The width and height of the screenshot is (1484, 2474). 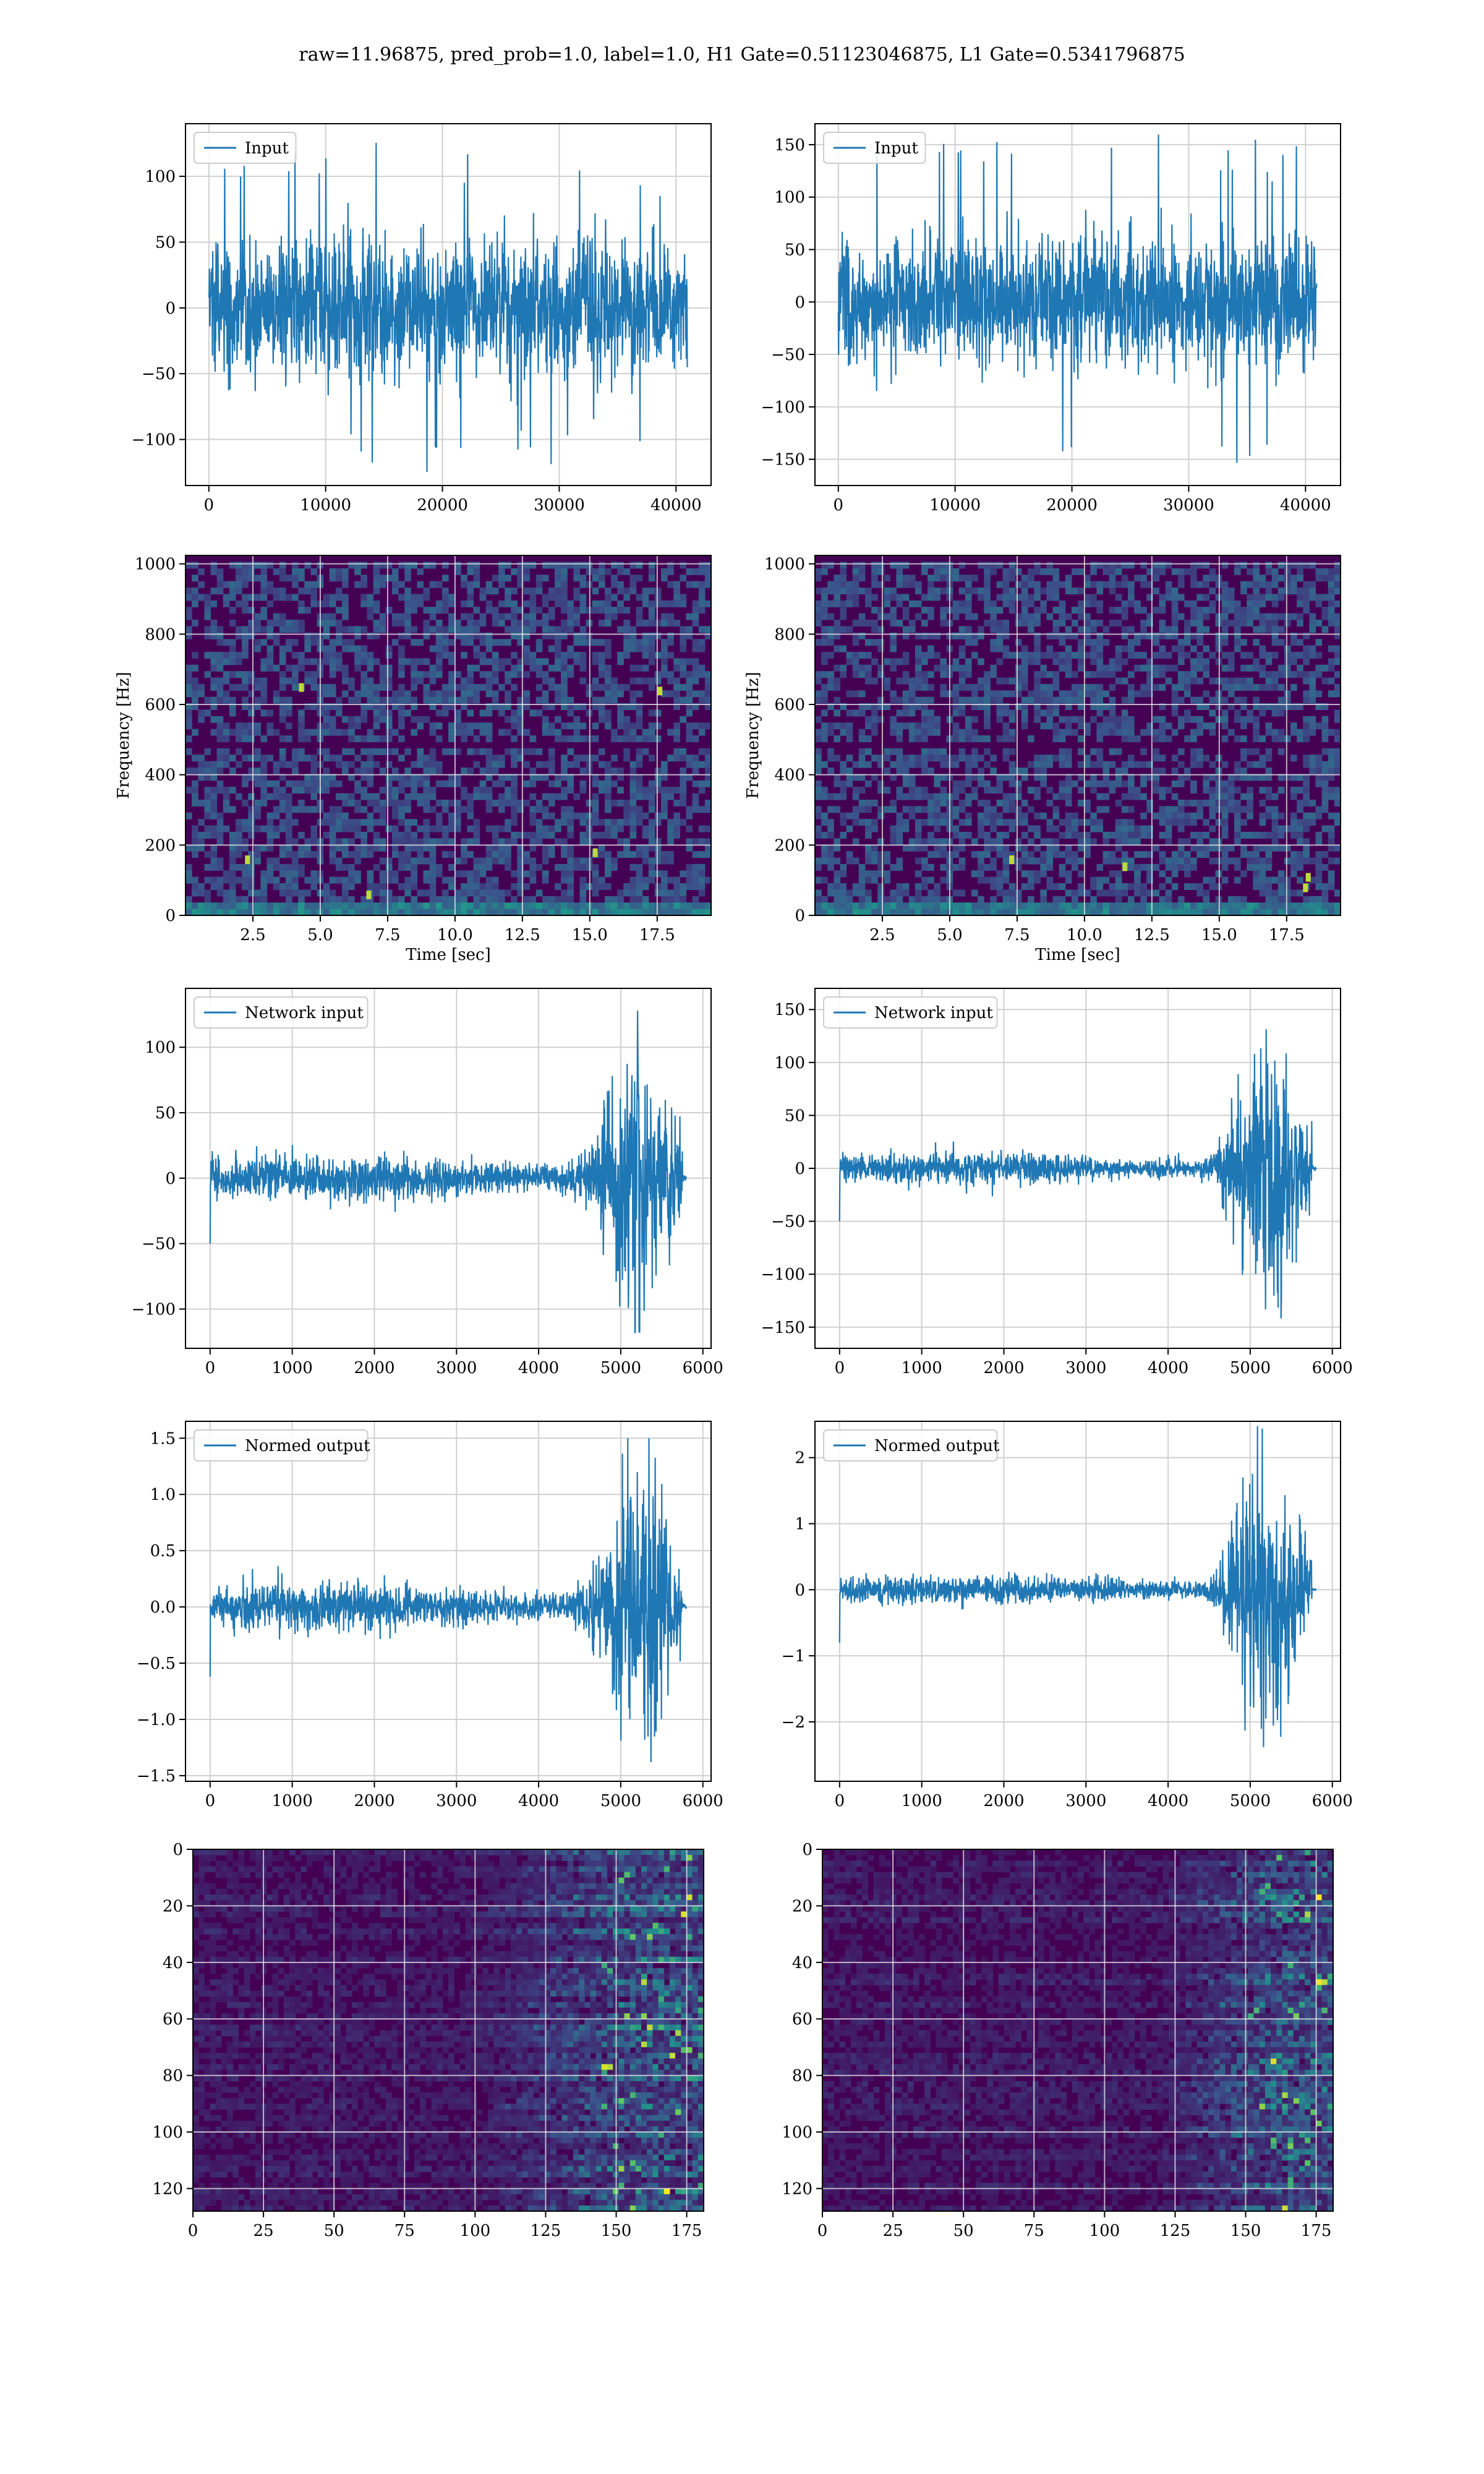 I want to click on y-tick-label: 200, so click(x=160, y=846).